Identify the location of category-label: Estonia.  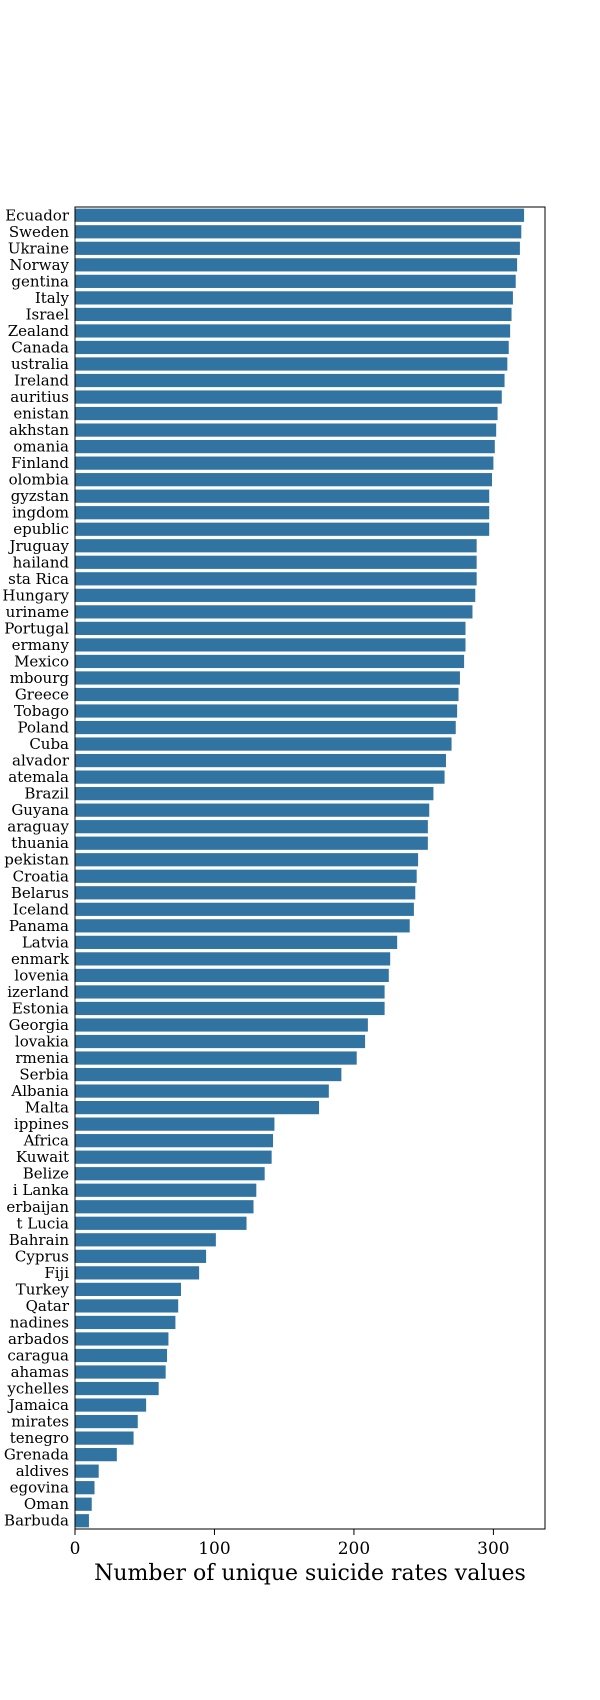
(40, 1008).